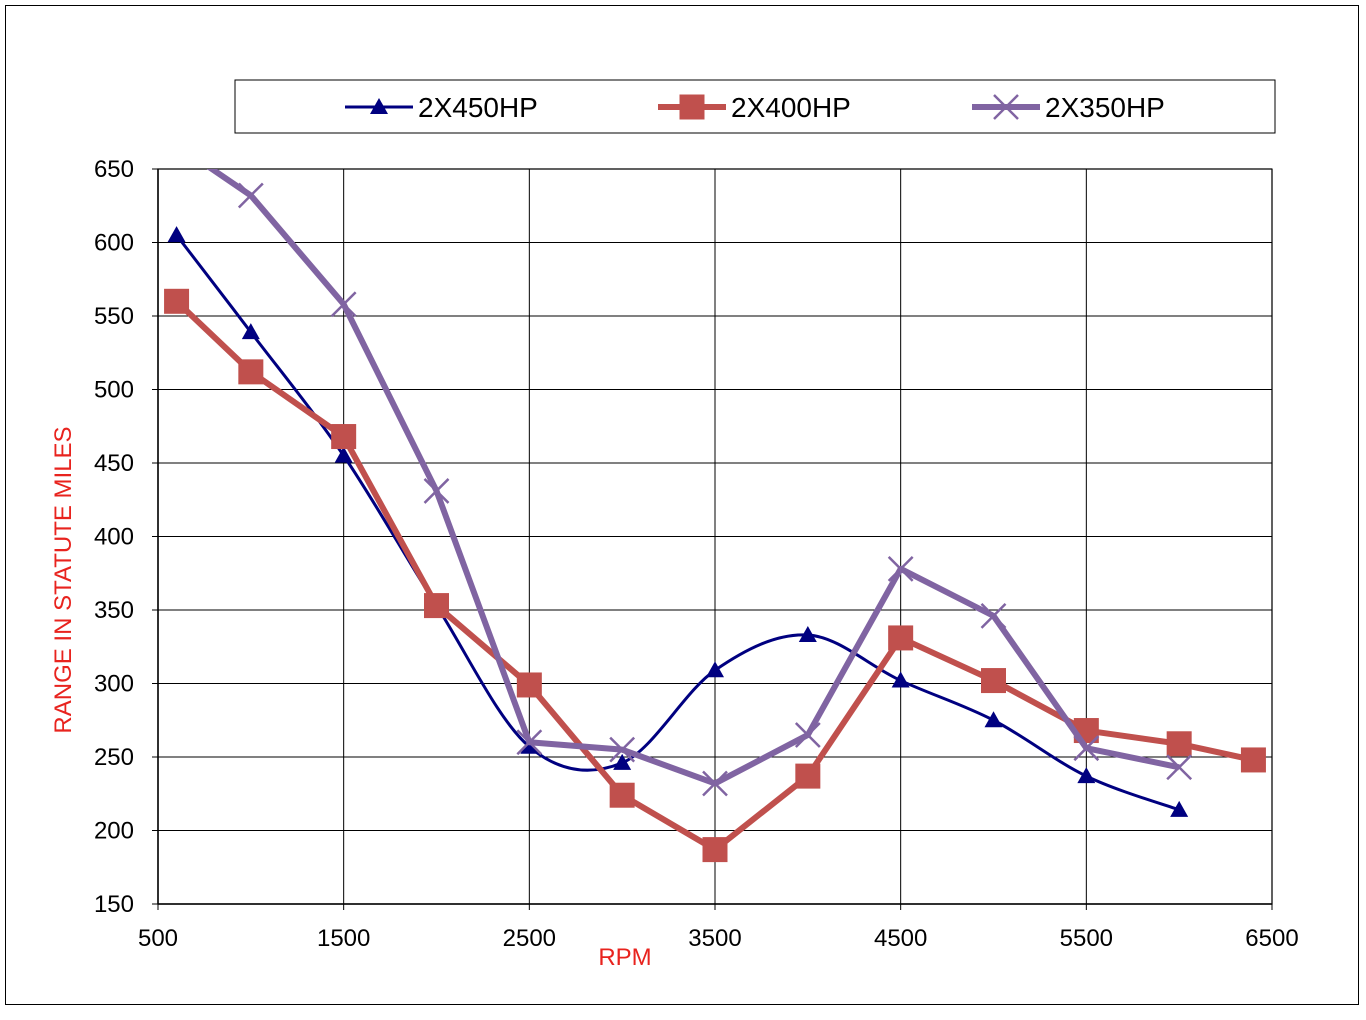 The width and height of the screenshot is (1366, 1020). What do you see at coordinates (114, 390) in the screenshot?
I see `y-tick-label: 500` at bounding box center [114, 390].